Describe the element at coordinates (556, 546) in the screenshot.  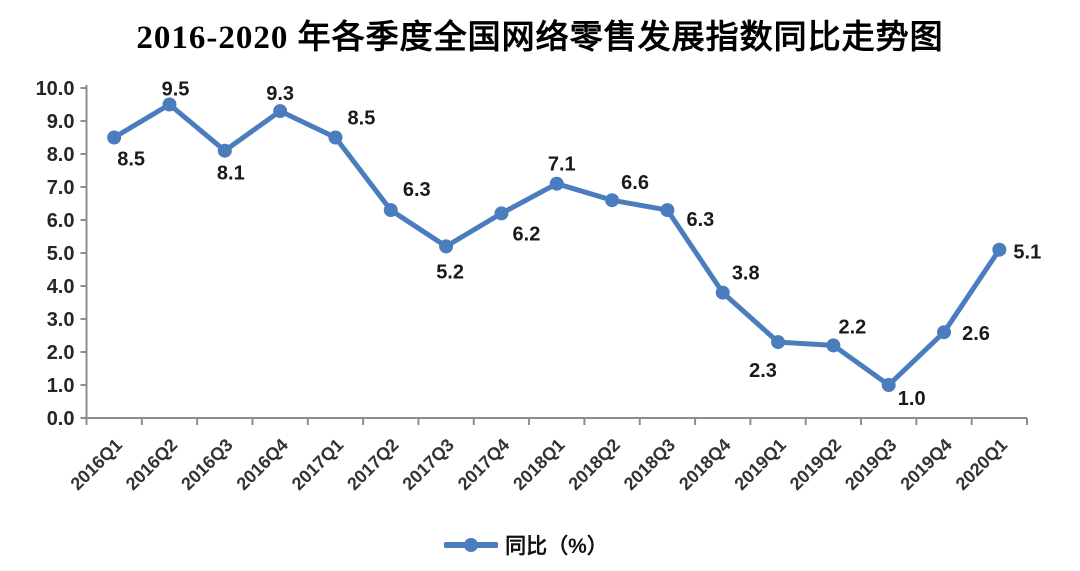
I see `legend-series-label: 同比（%）` at that location.